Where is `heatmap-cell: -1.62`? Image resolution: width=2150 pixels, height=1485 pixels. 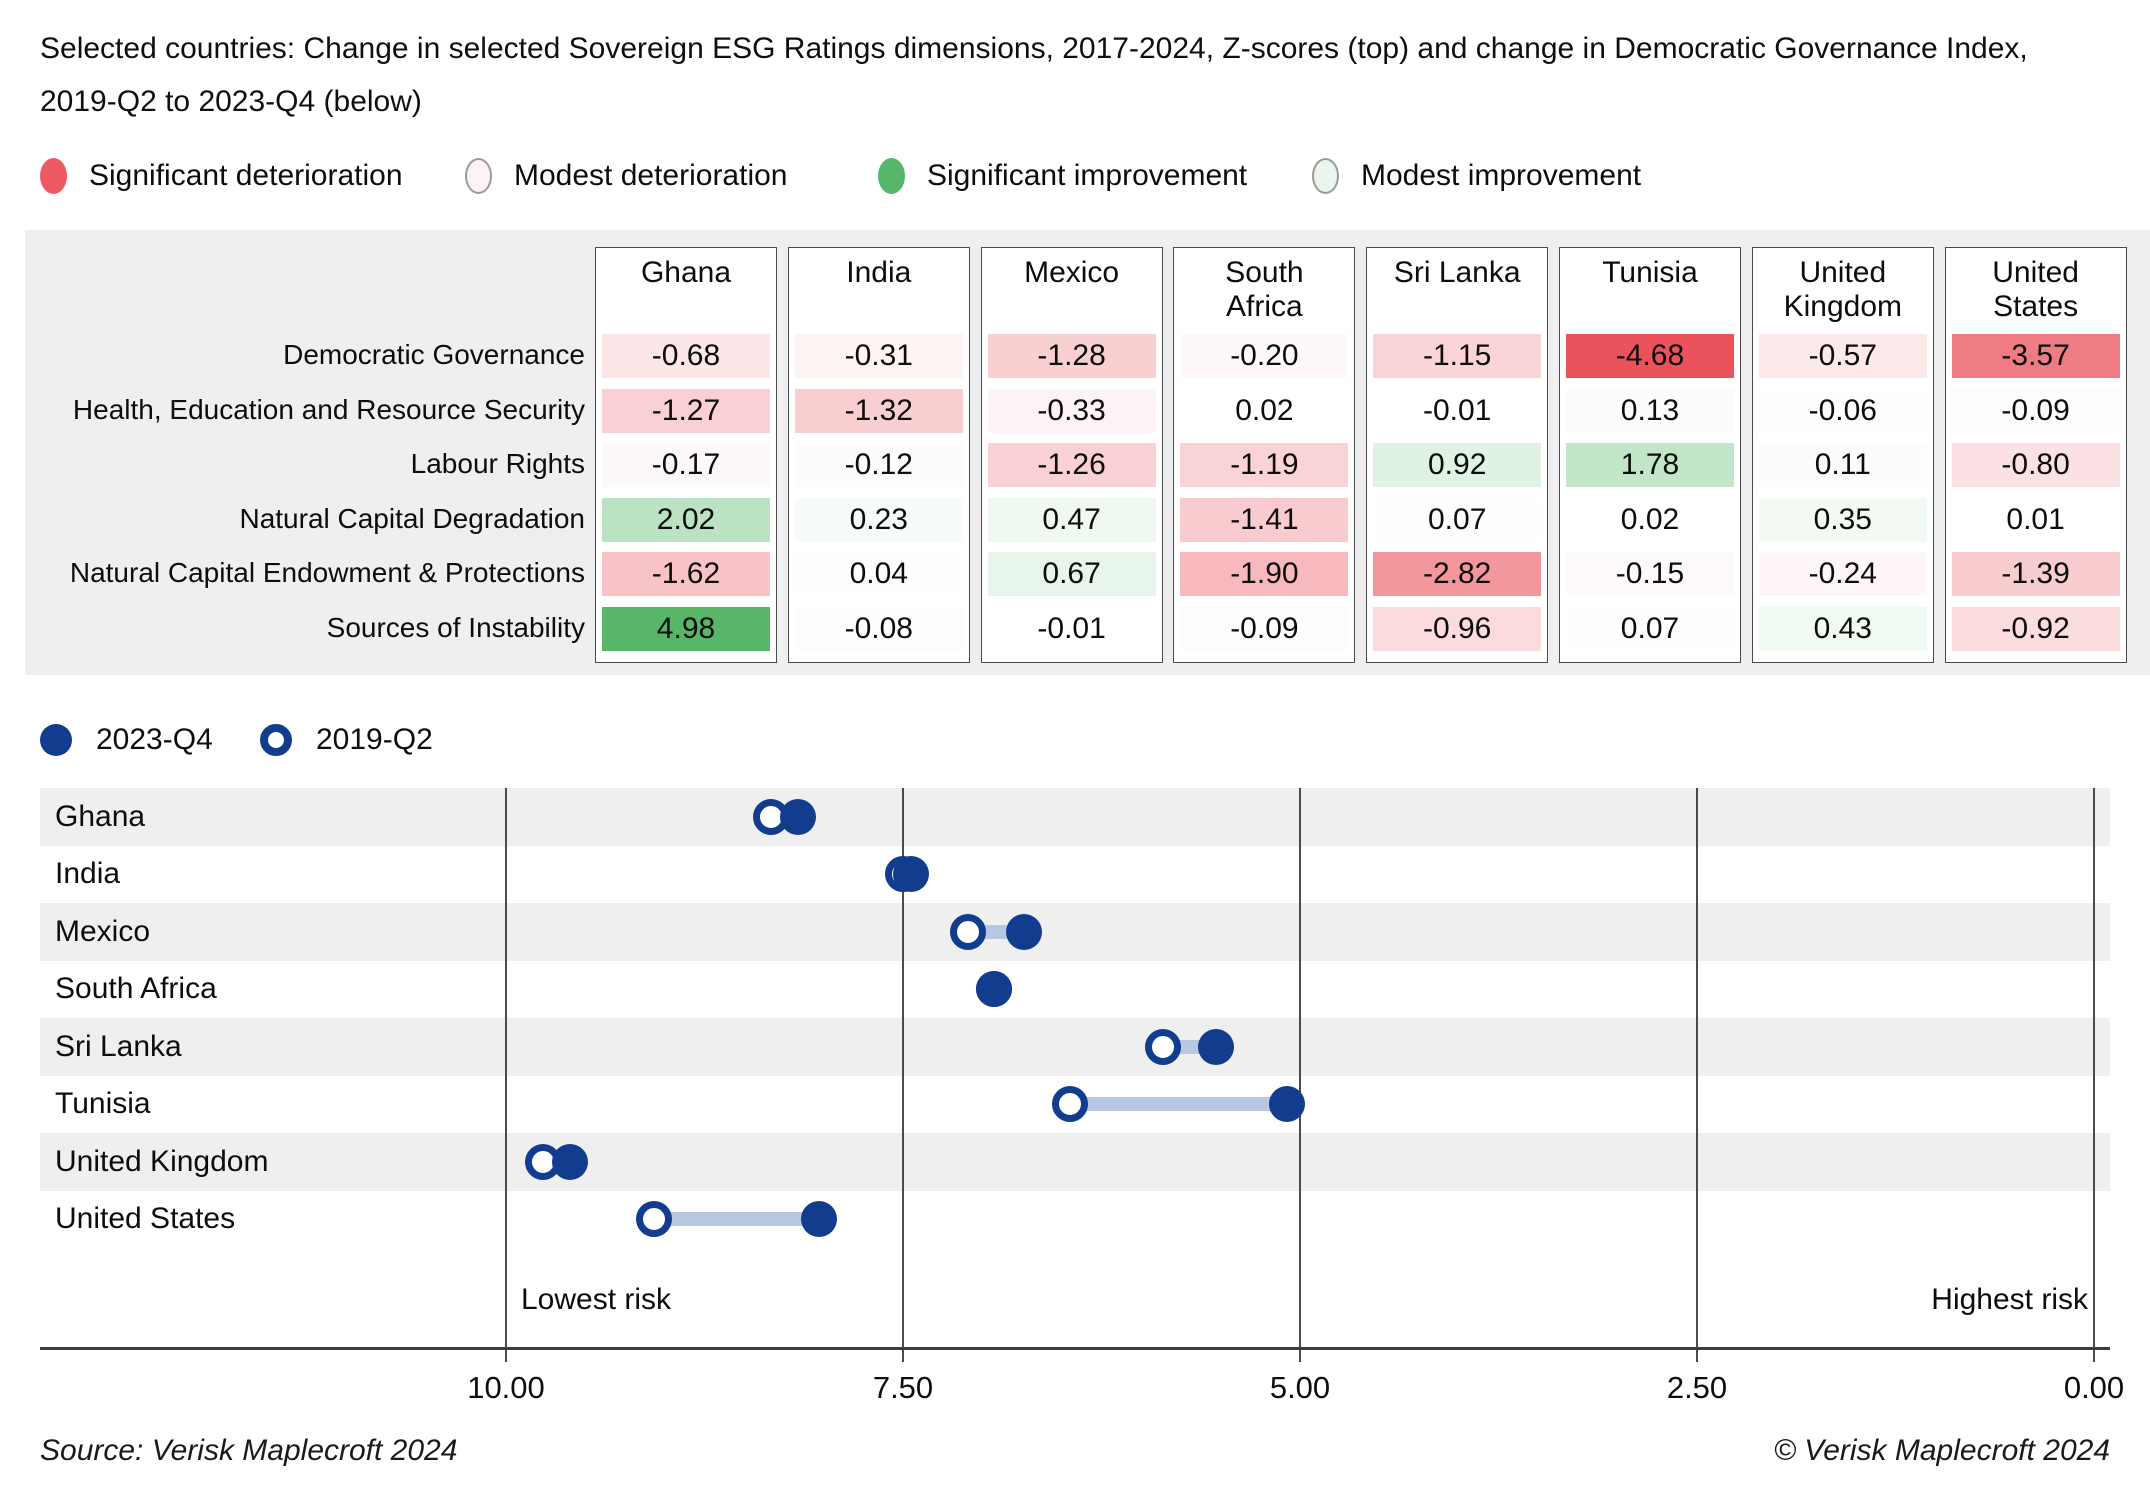
heatmap-cell: -1.62 is located at coordinates (686, 574).